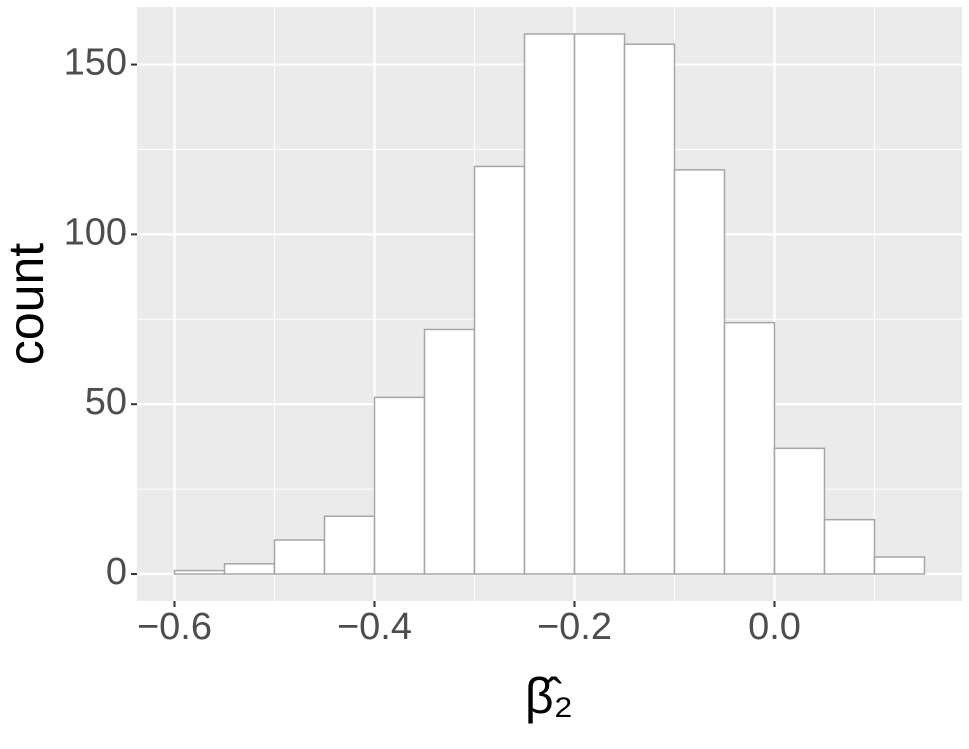 Image resolution: width=969 pixels, height=749 pixels. I want to click on y-tick-label: 100, so click(95, 232).